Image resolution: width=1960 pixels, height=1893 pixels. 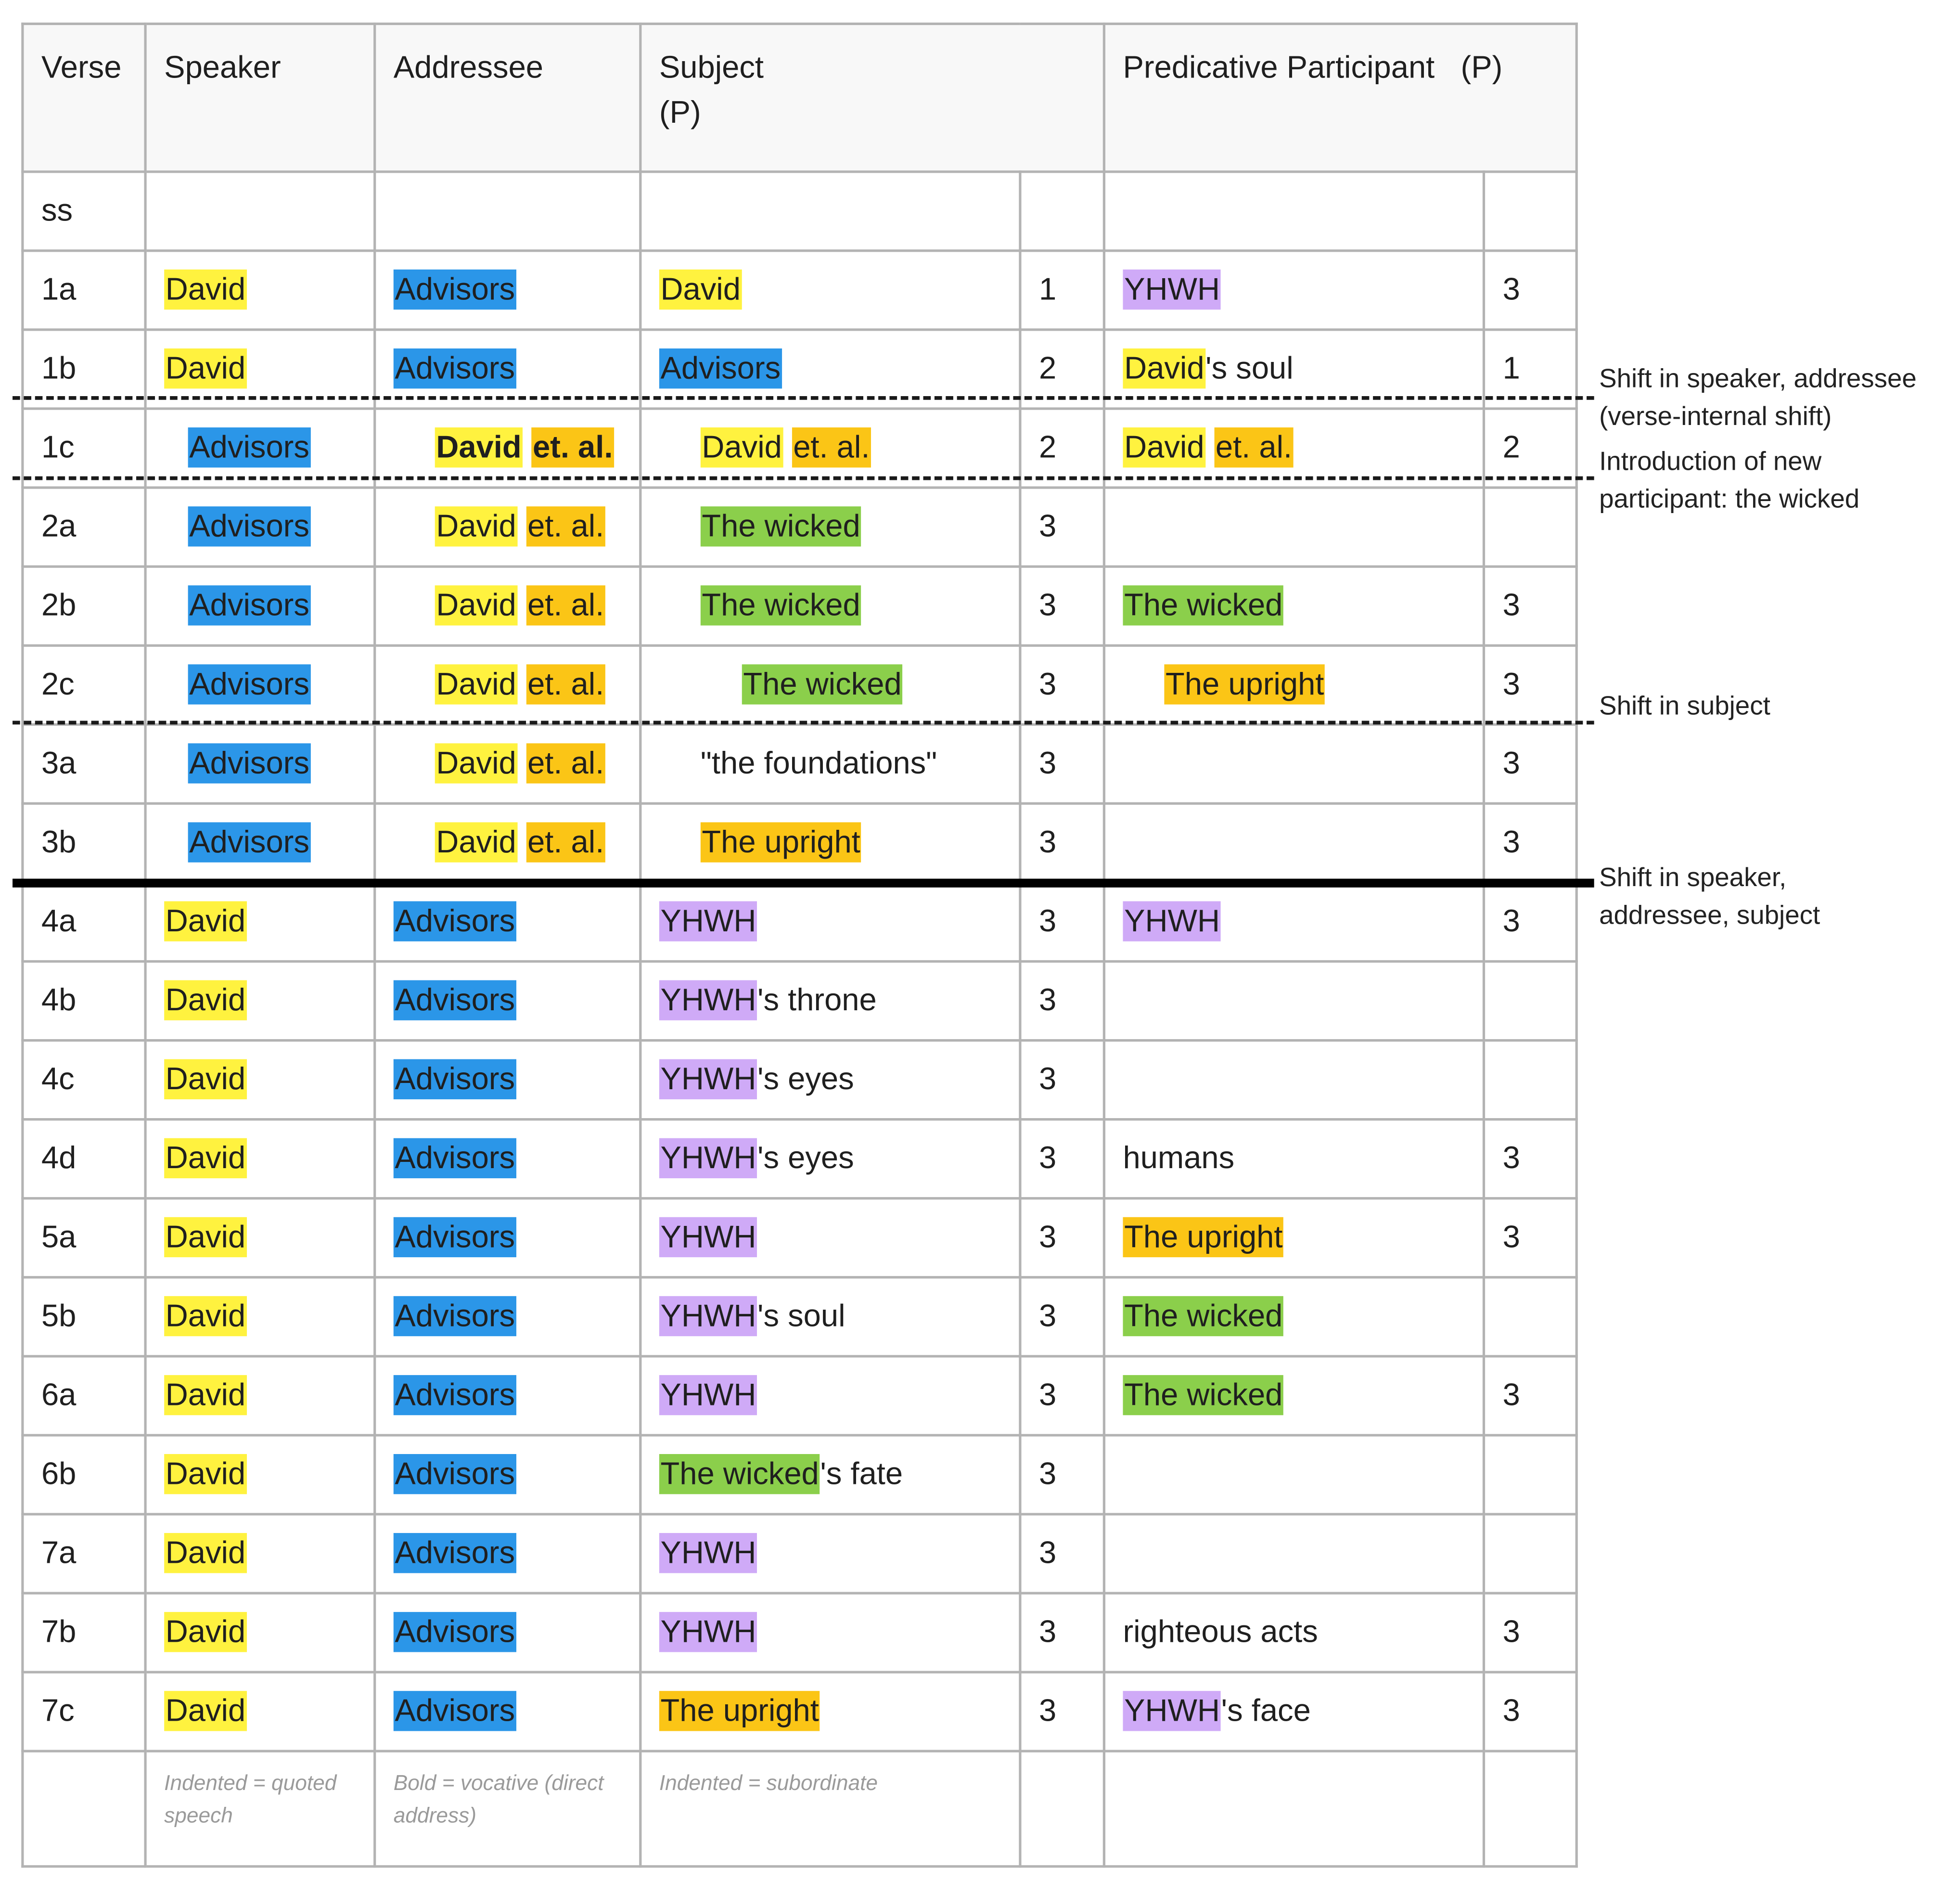 I want to click on legend-addressee-cell: Bold = vocative (direct address), so click(x=508, y=1809).